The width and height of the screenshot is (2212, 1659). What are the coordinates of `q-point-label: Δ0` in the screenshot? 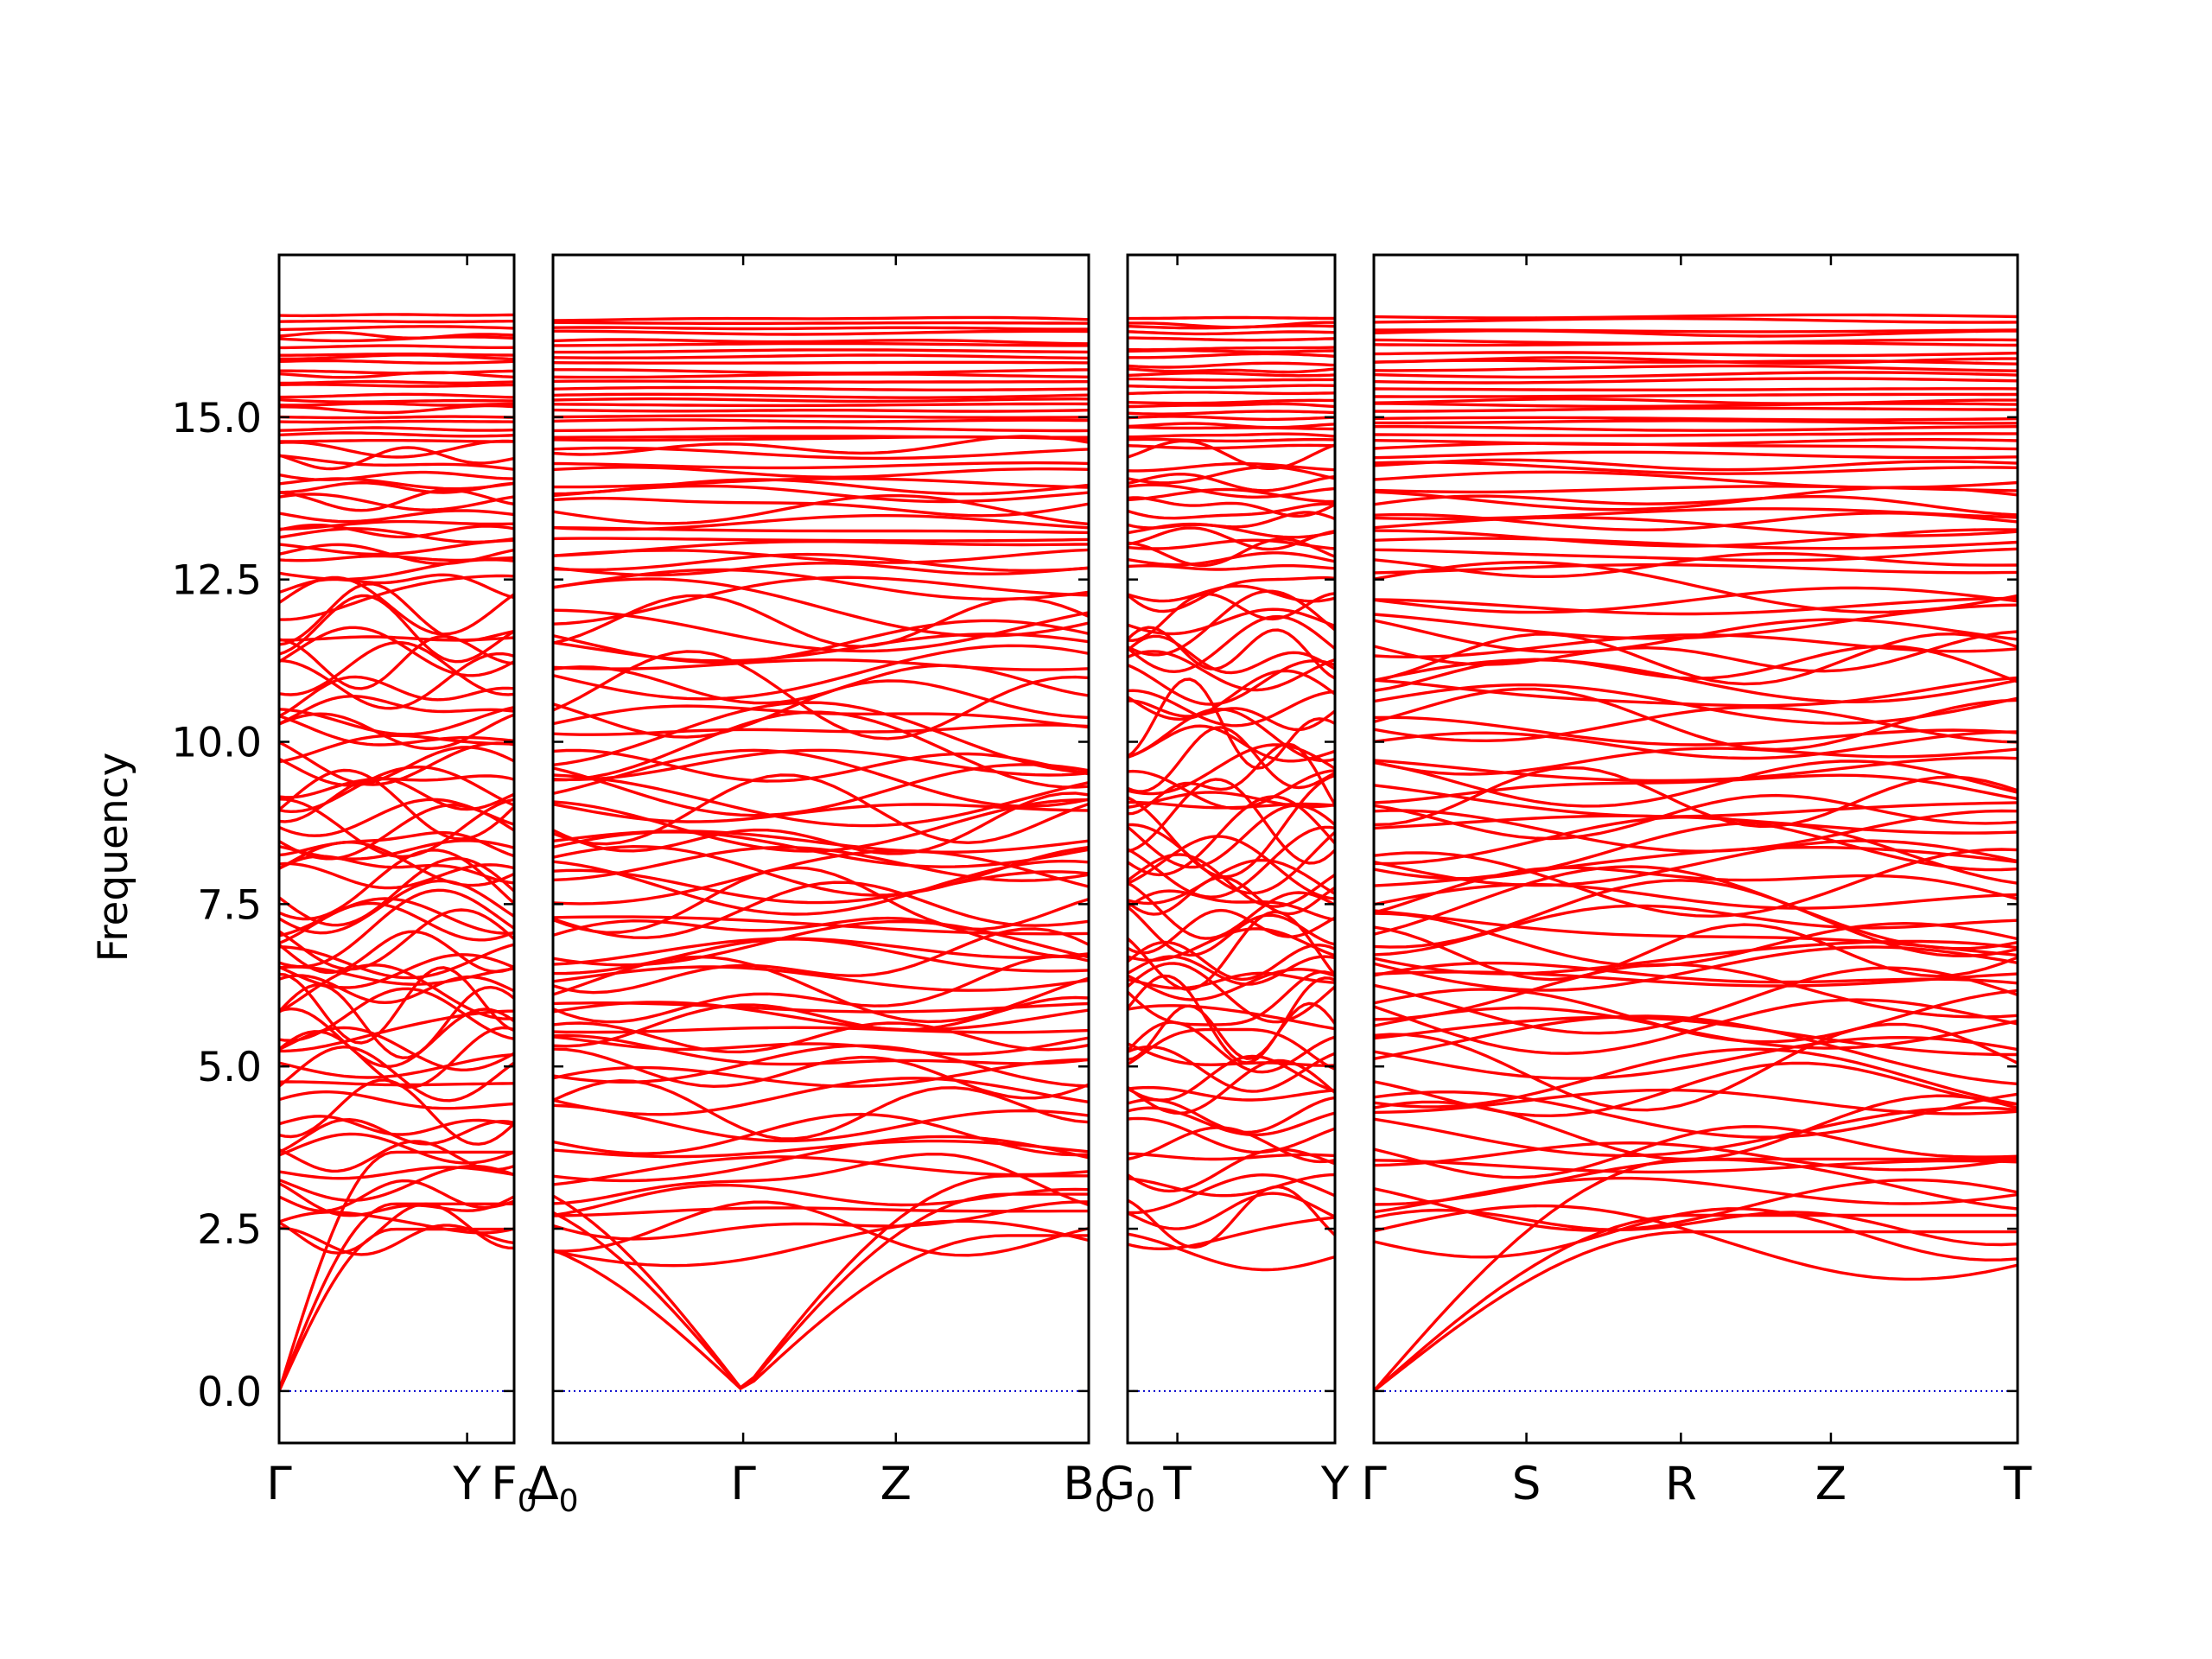 It's located at (552, 1488).